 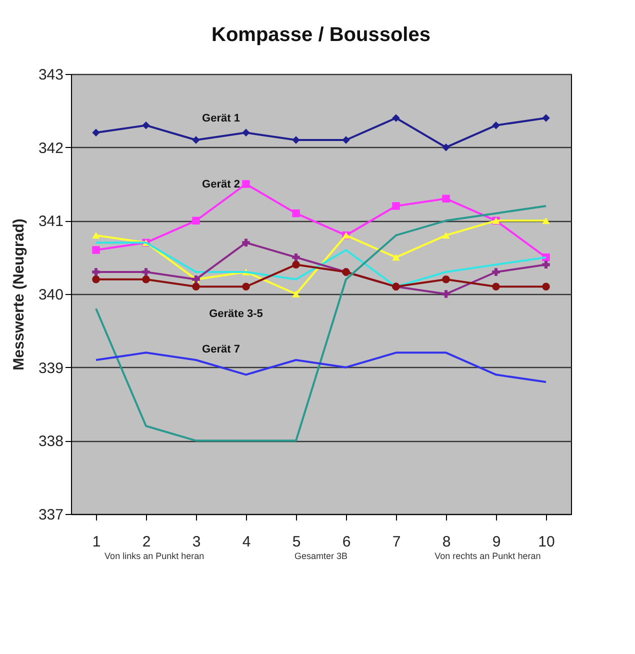 I want to click on series-label: Gerät 2, so click(x=221, y=184).